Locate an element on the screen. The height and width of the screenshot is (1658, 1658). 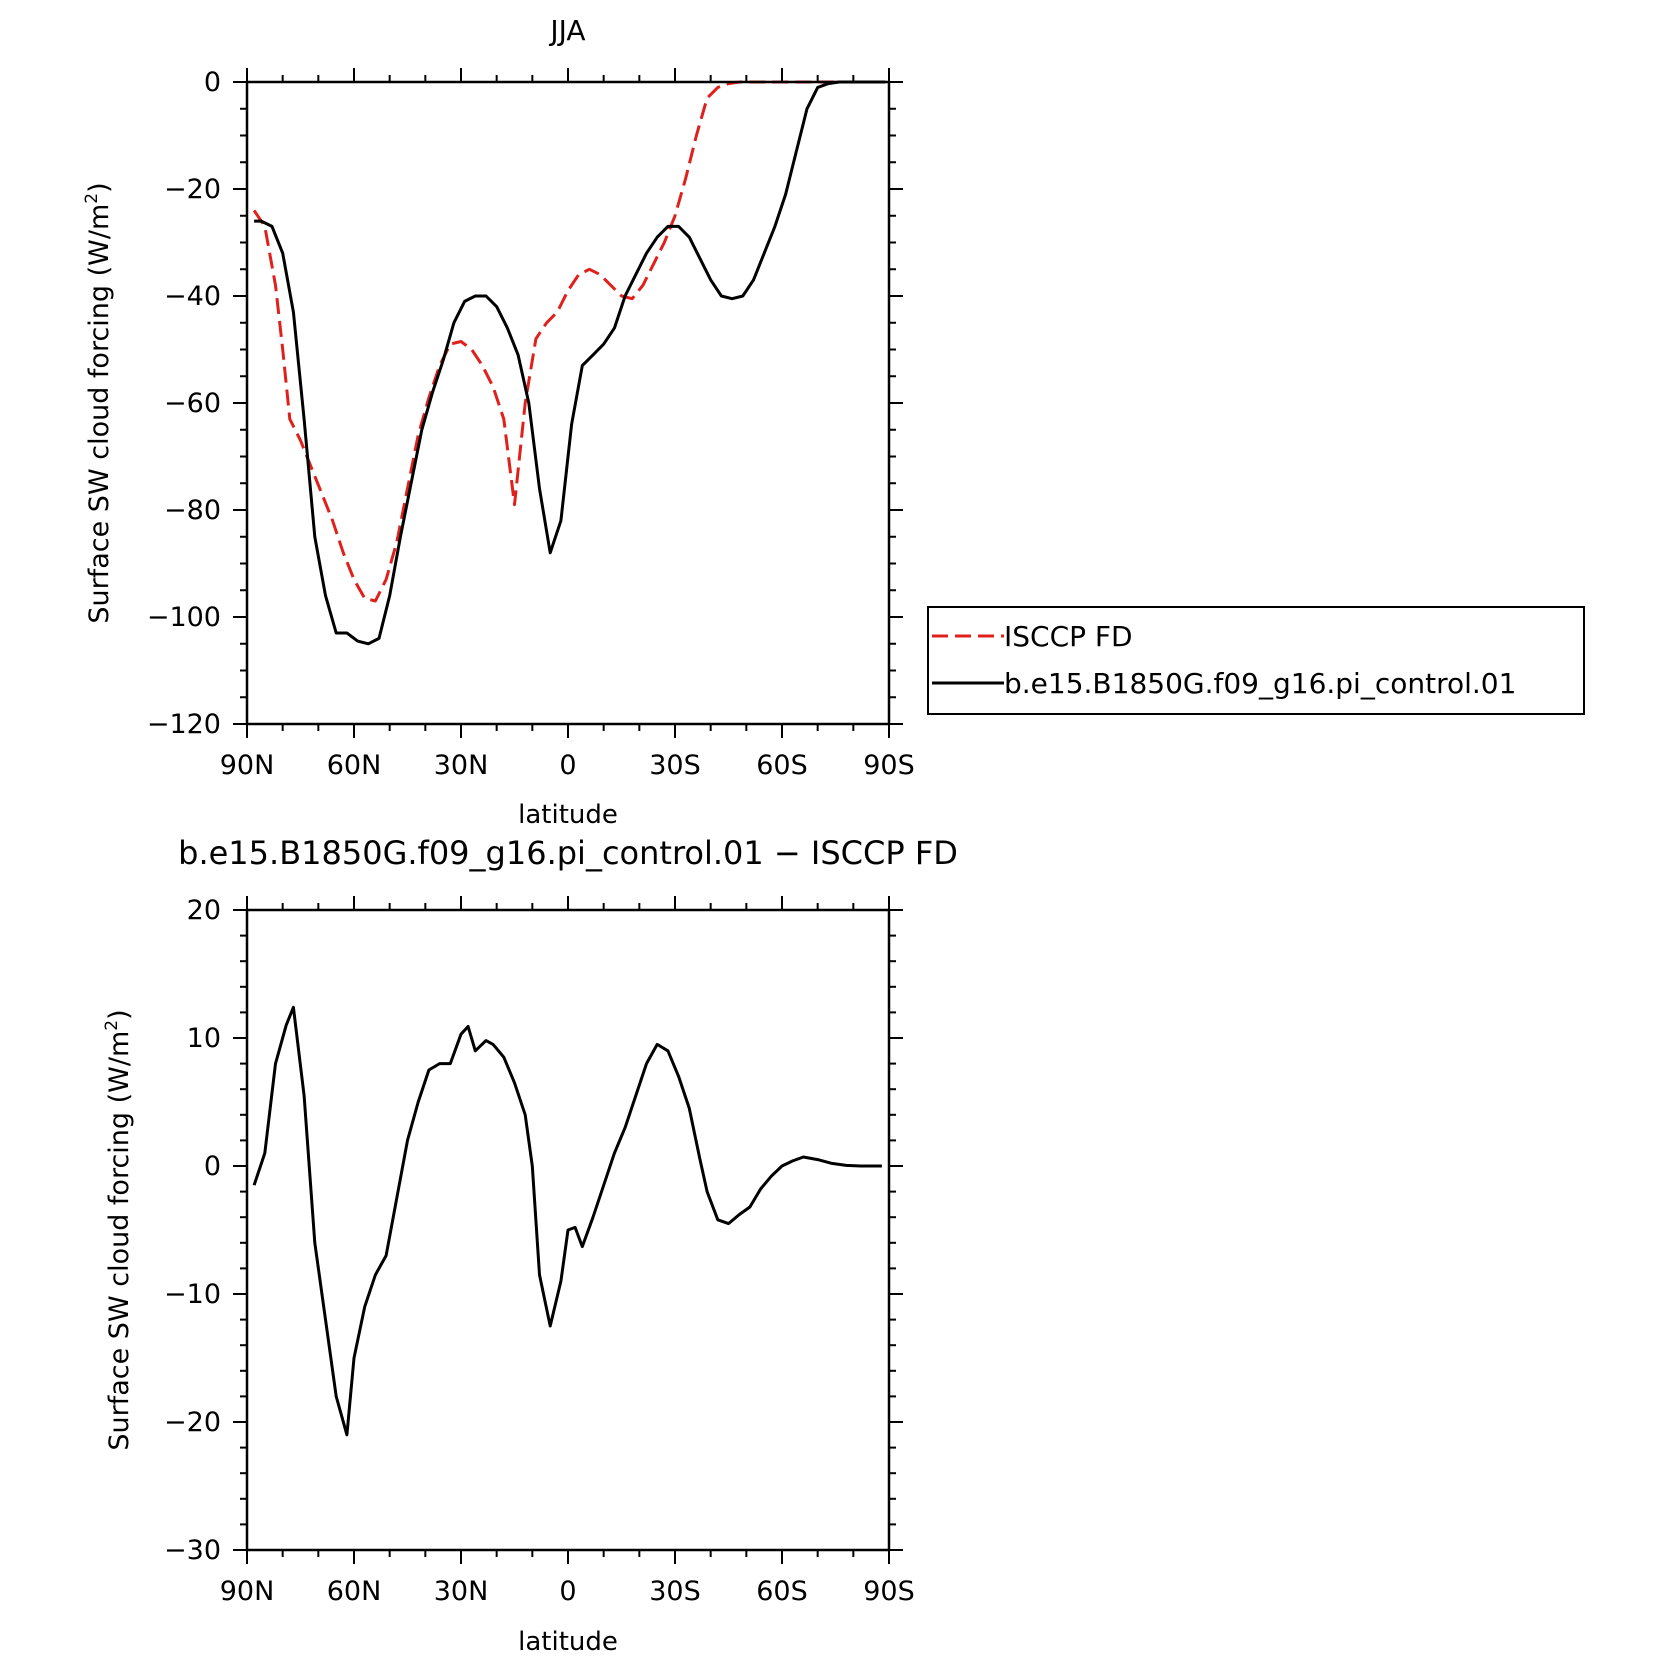
y-tick-label: −30 is located at coordinates (192, 1550).